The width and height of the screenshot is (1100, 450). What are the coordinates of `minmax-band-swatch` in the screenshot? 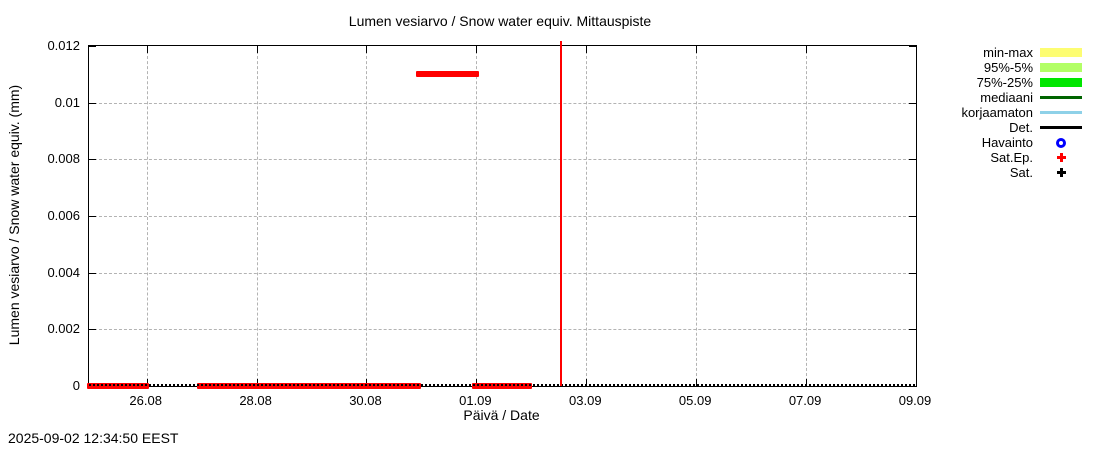 It's located at (1061, 52).